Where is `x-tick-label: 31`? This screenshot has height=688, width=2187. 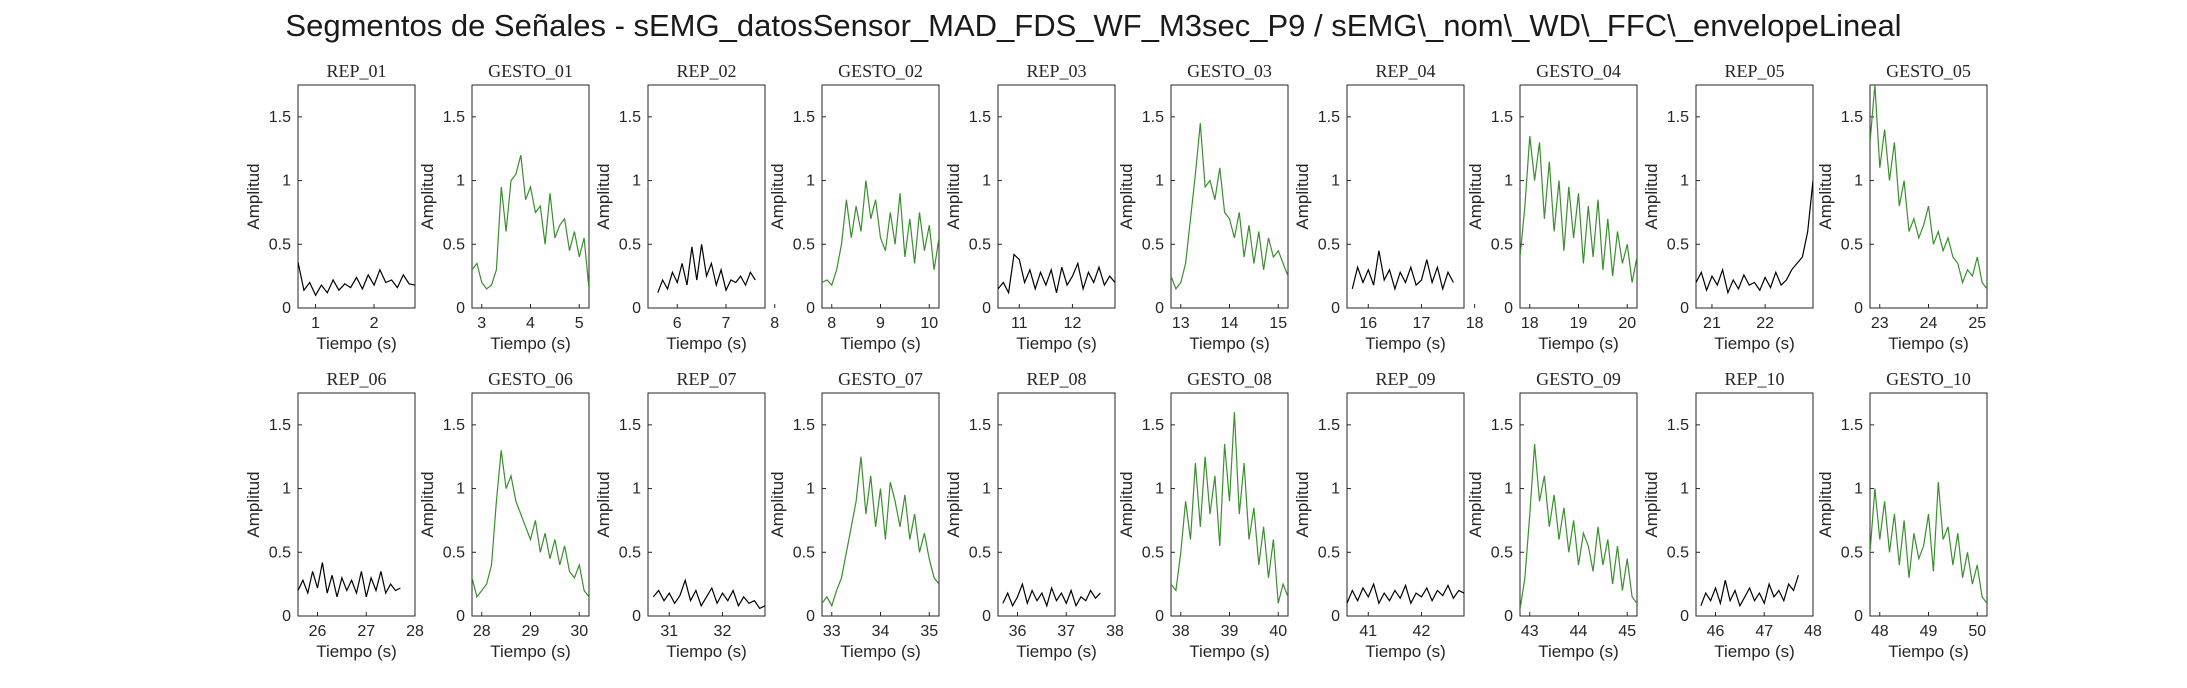
x-tick-label: 31 is located at coordinates (669, 631).